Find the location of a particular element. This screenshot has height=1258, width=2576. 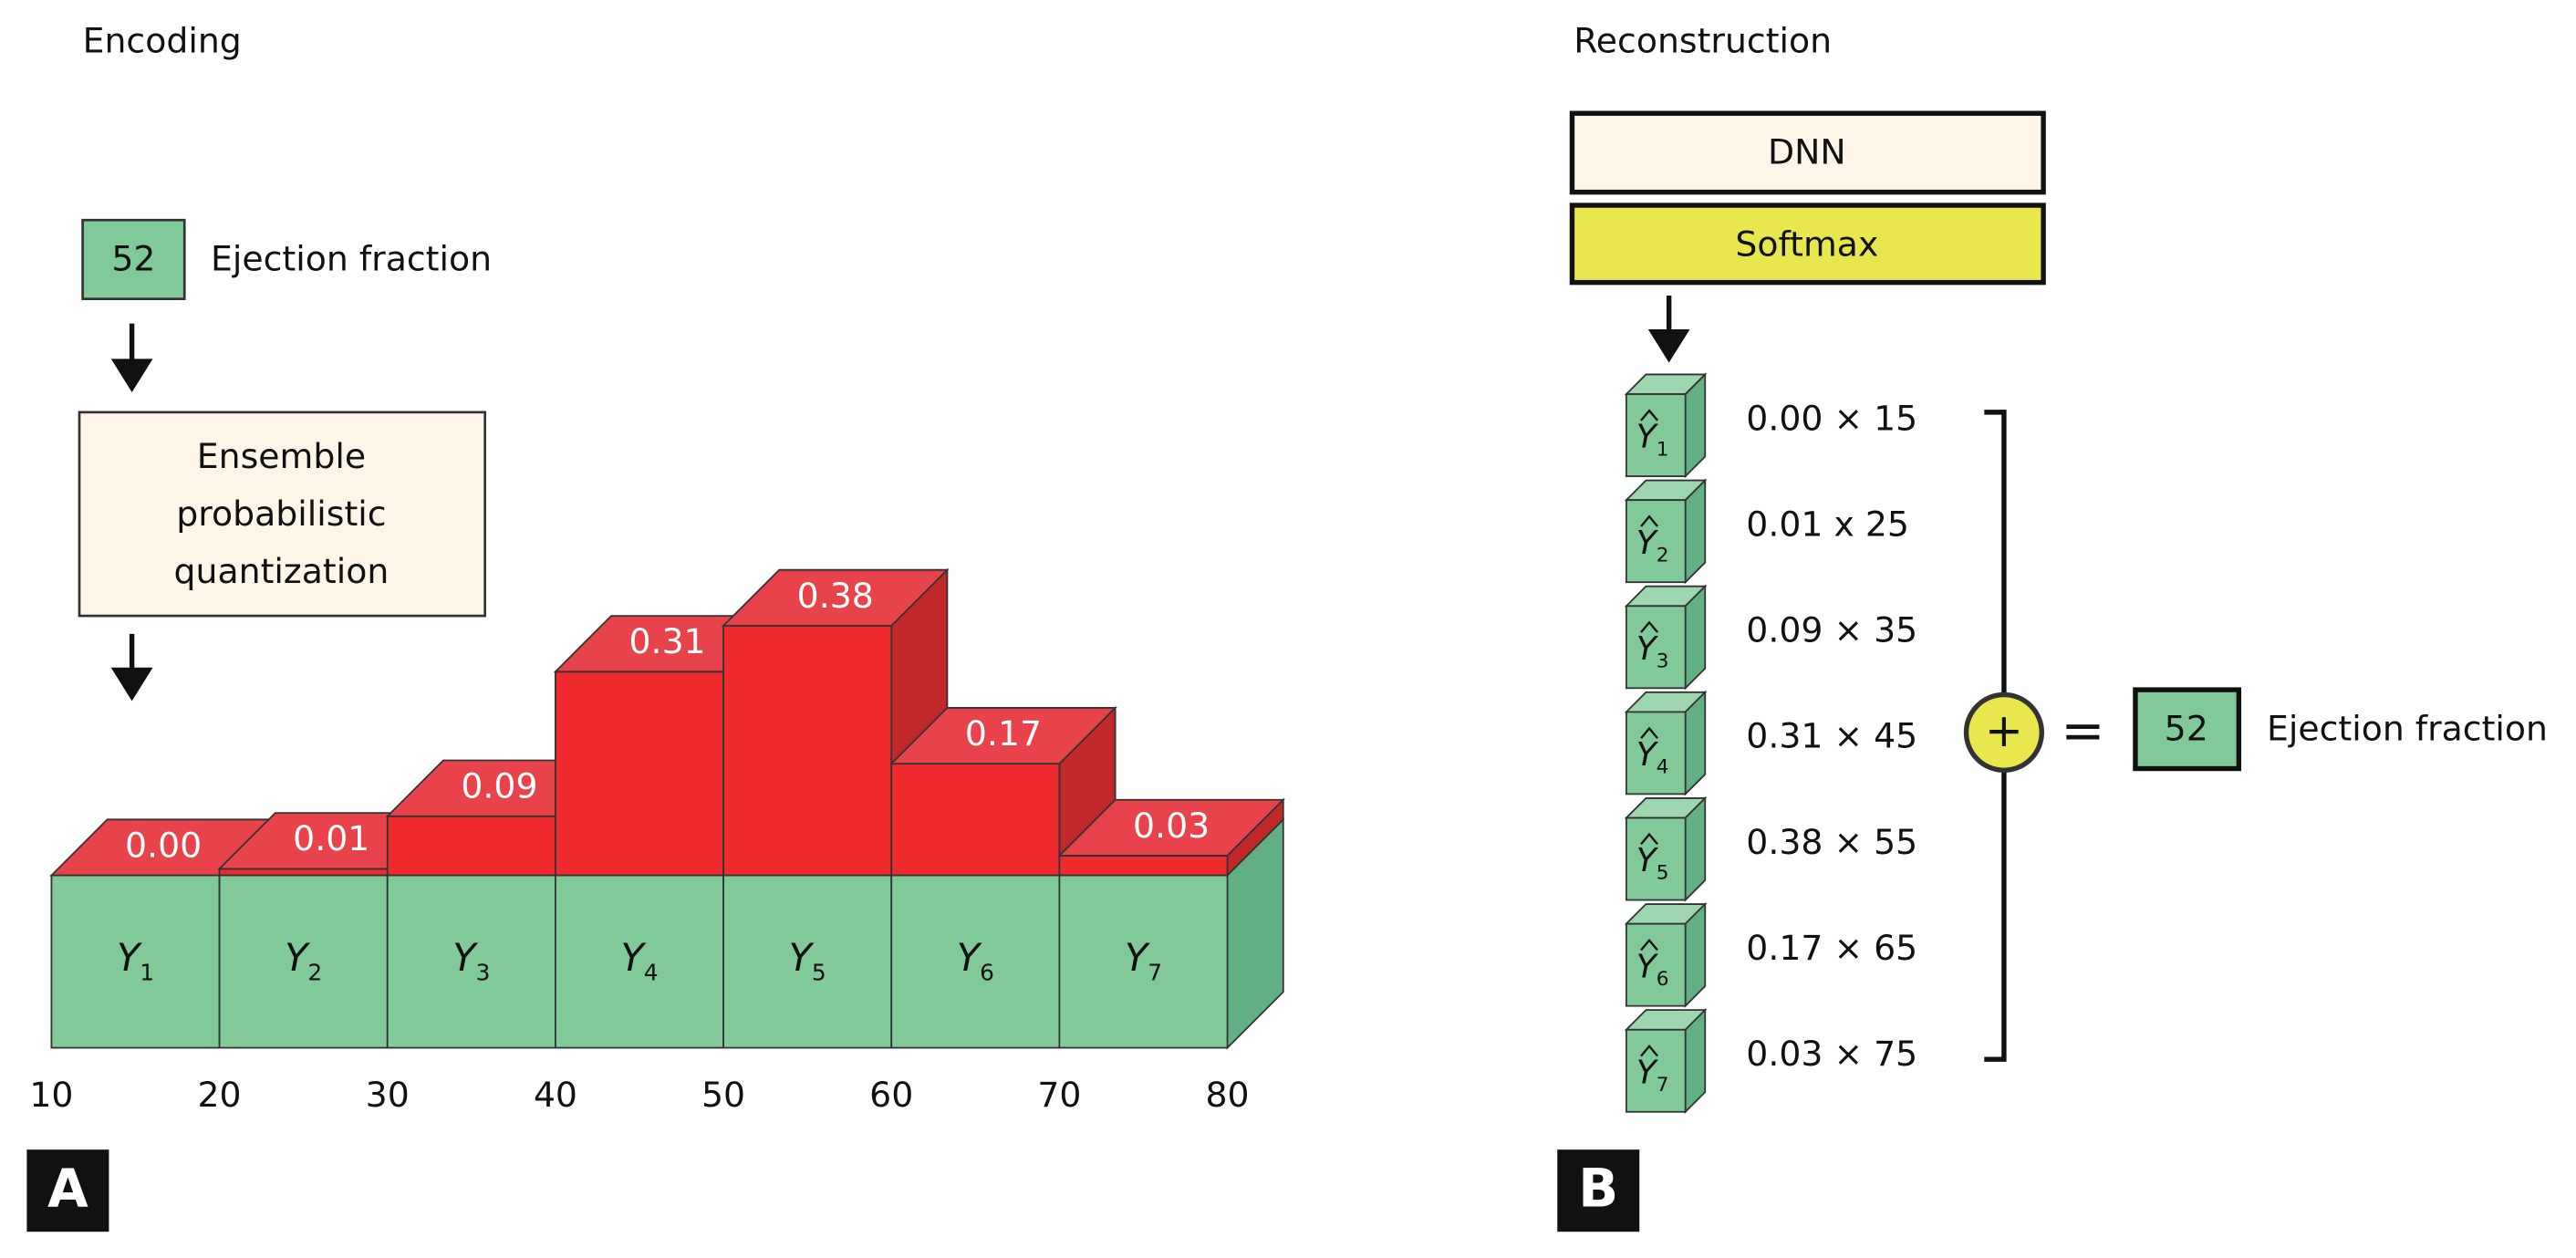

symbol-index: 1 is located at coordinates (147, 973).